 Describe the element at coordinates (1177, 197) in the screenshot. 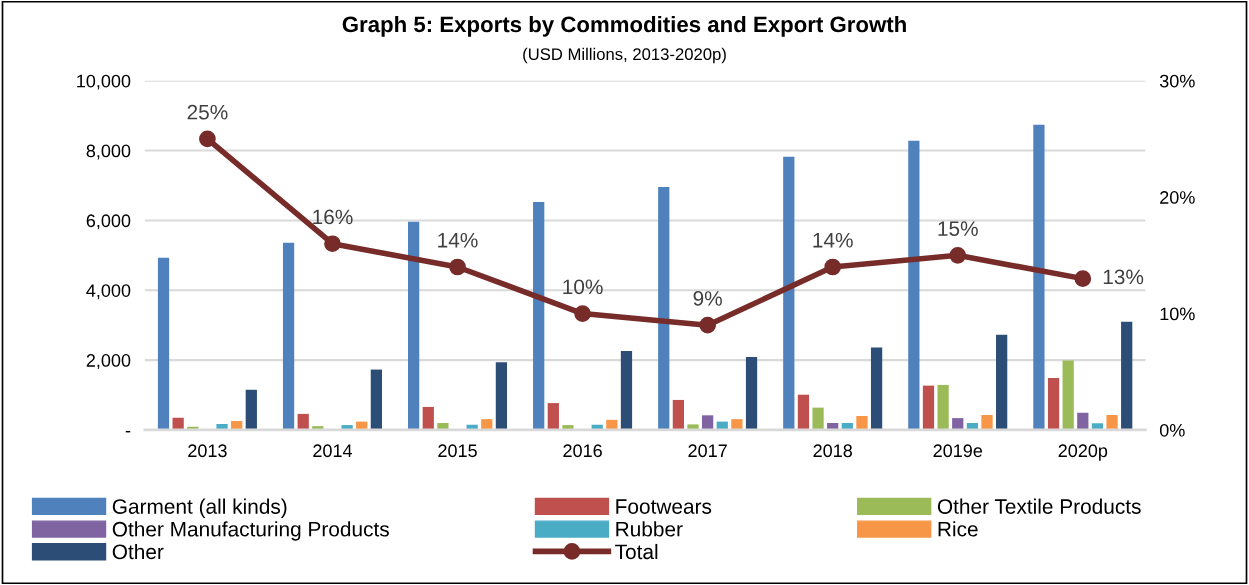

I see `y2-tick-label: 20%` at that location.